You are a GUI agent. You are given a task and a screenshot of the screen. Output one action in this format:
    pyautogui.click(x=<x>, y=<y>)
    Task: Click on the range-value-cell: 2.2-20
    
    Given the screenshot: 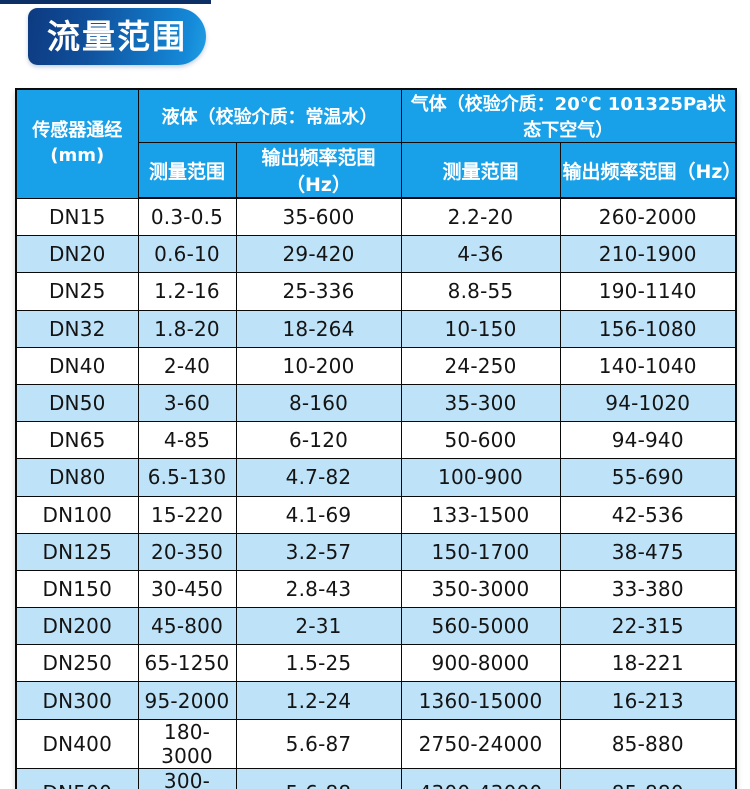 What is the action you would take?
    pyautogui.click(x=480, y=217)
    